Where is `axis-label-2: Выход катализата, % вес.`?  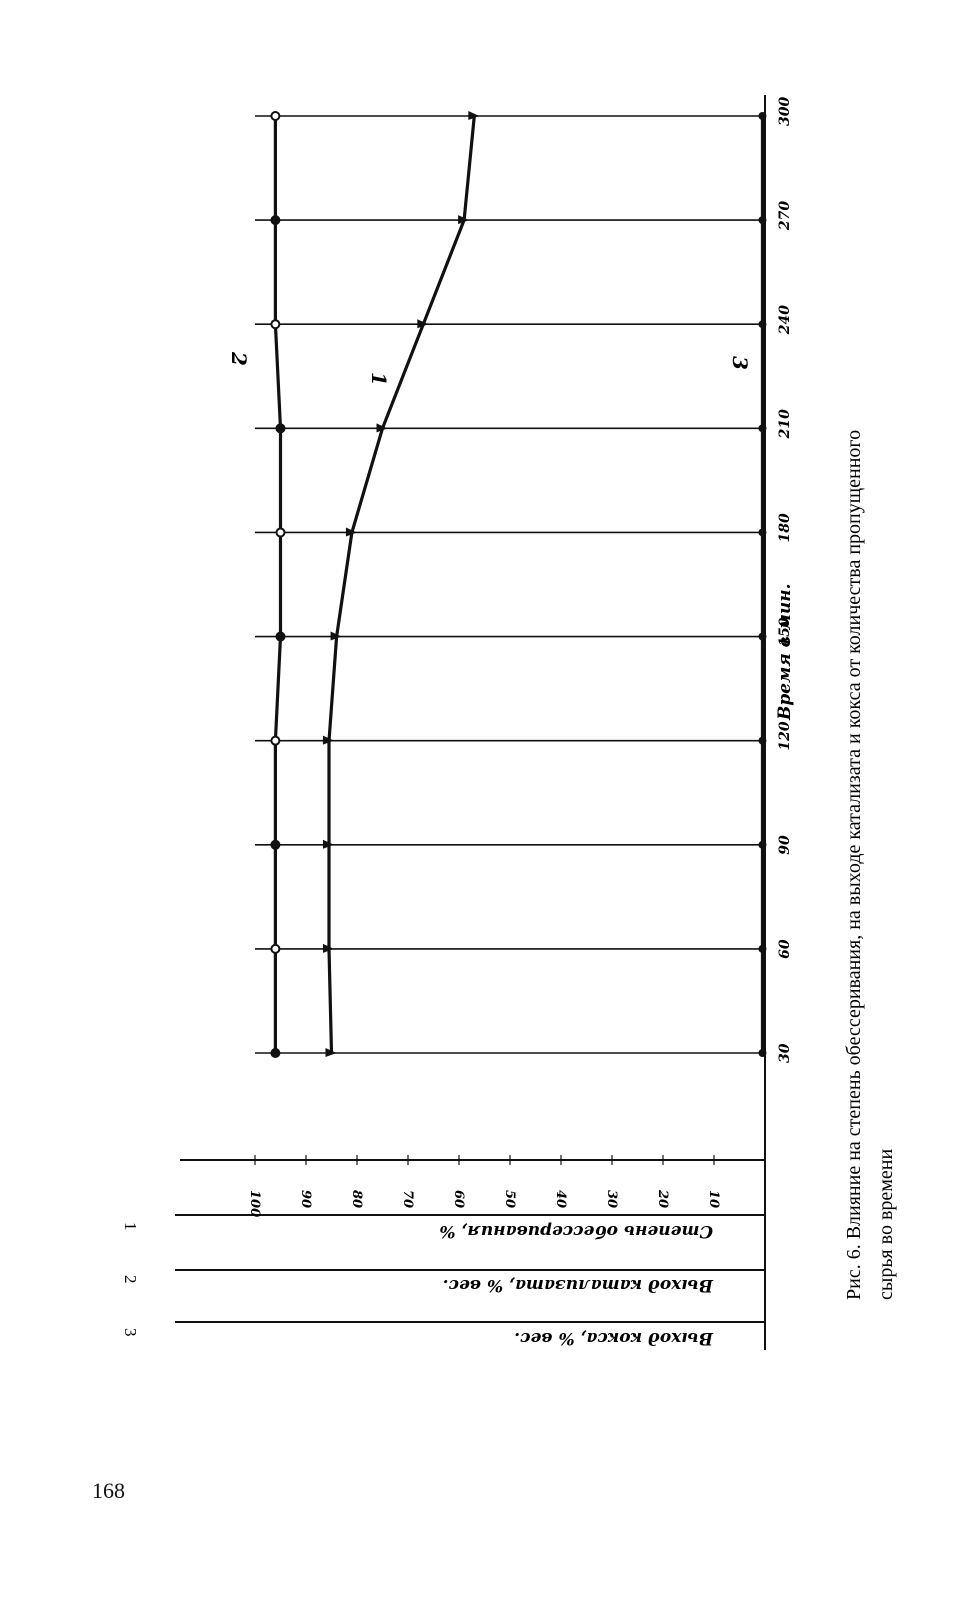
axis-label-2: Выход катализата, % вес. is located at coordinates (578, 1285).